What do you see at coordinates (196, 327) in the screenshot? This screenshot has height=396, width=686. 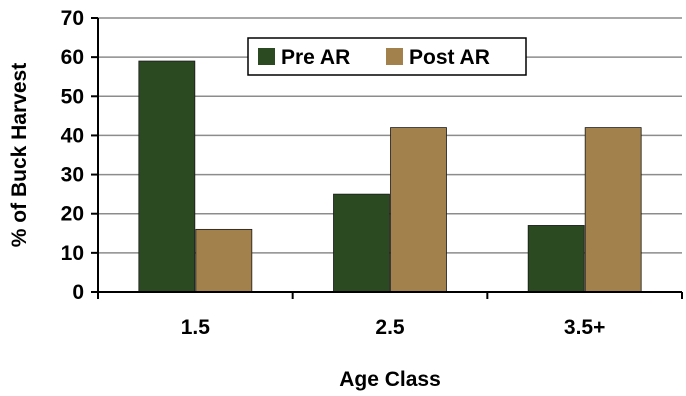 I see `x-tick-label: 1.5` at bounding box center [196, 327].